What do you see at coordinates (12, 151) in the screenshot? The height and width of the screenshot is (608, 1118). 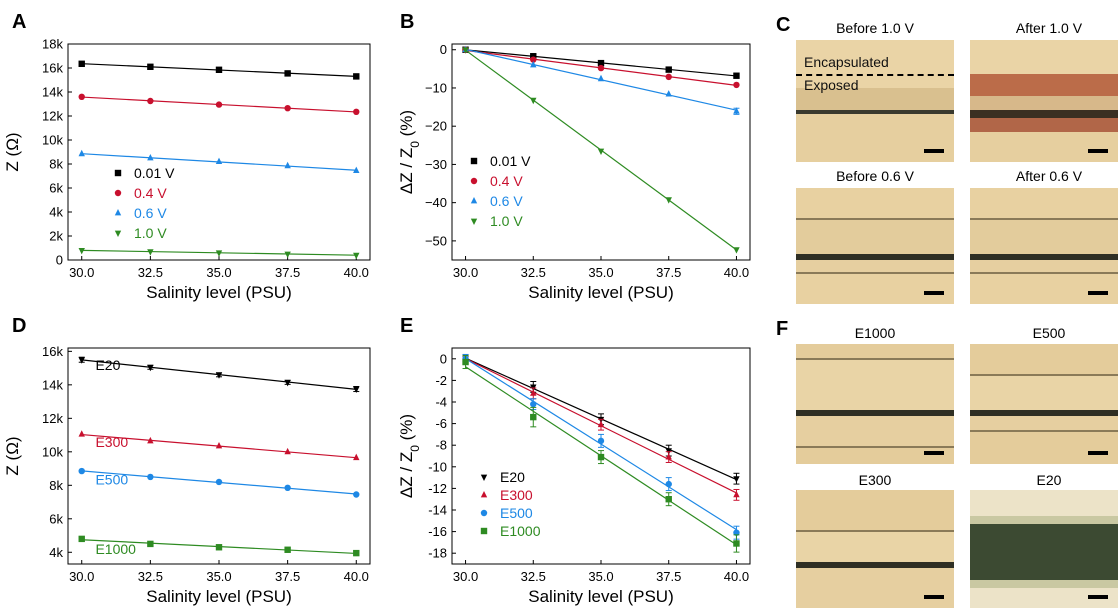 I see `y-axis-label: Z (Ω)` at bounding box center [12, 151].